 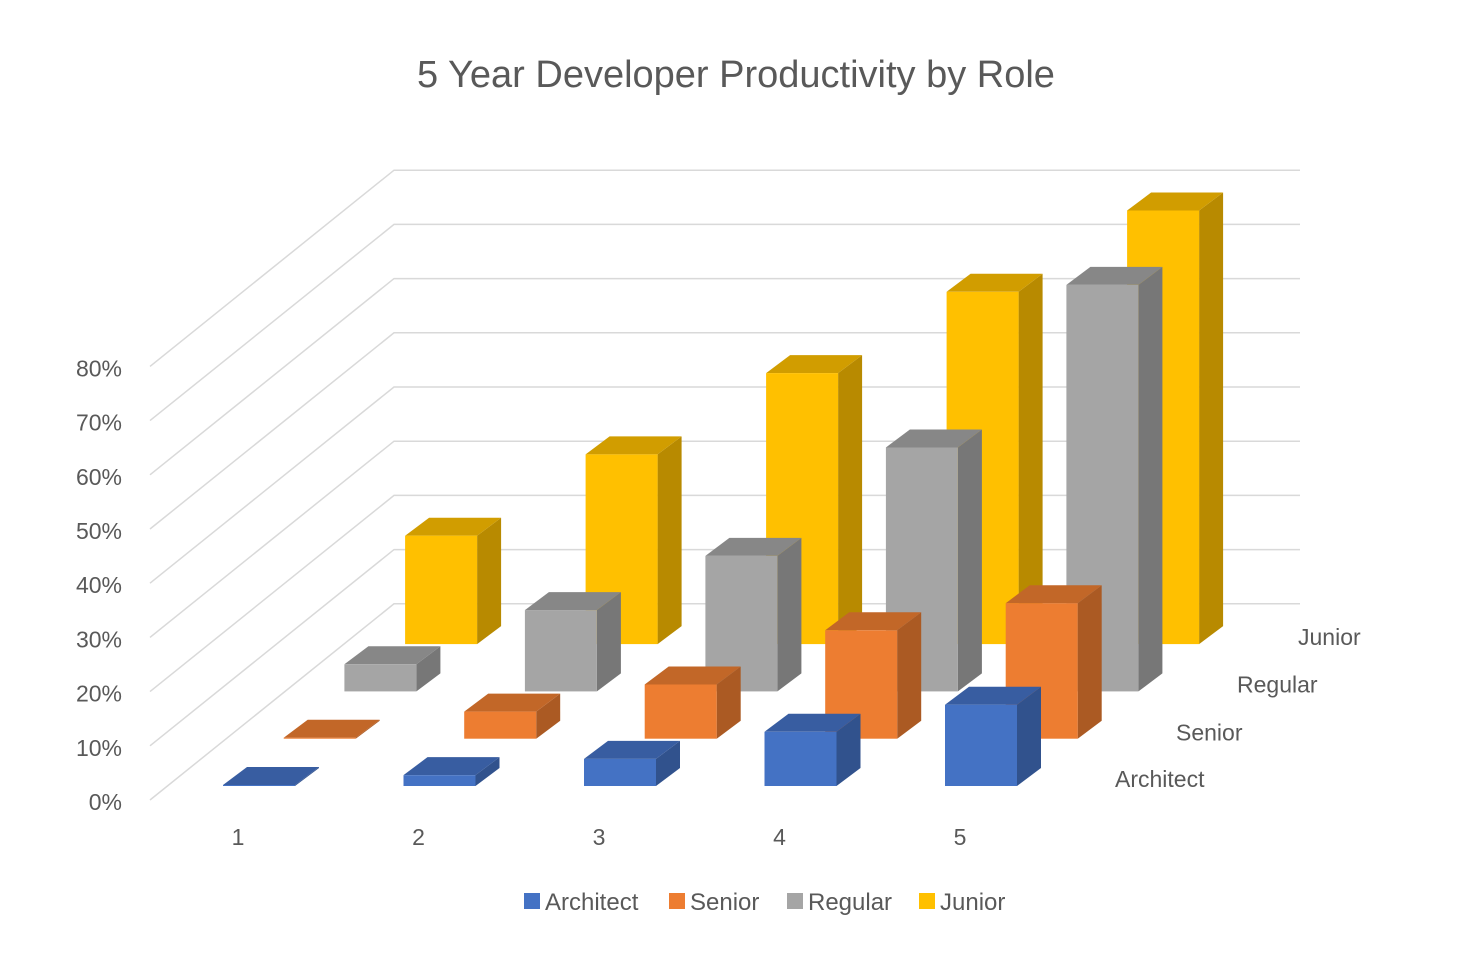 I want to click on legend-item-regular: Regular, so click(x=839, y=902).